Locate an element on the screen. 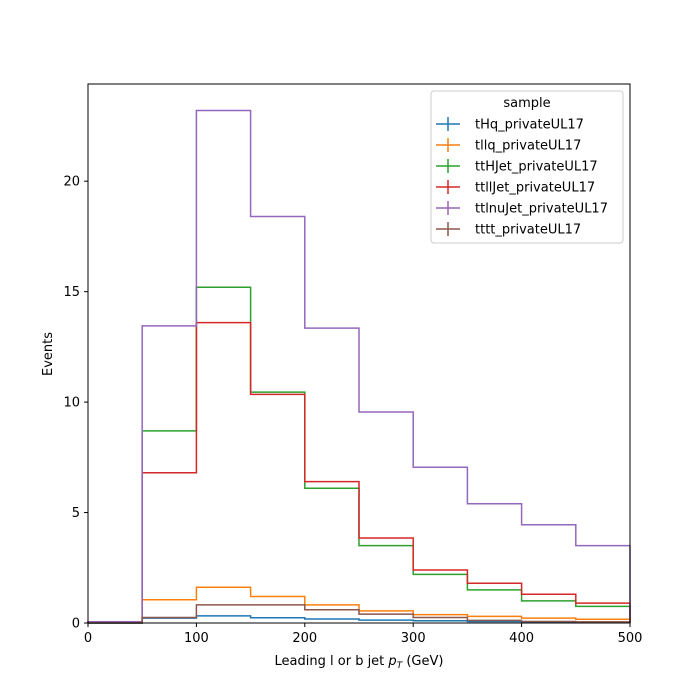  legend-label: ttllJet_privateUL17 is located at coordinates (535, 188).